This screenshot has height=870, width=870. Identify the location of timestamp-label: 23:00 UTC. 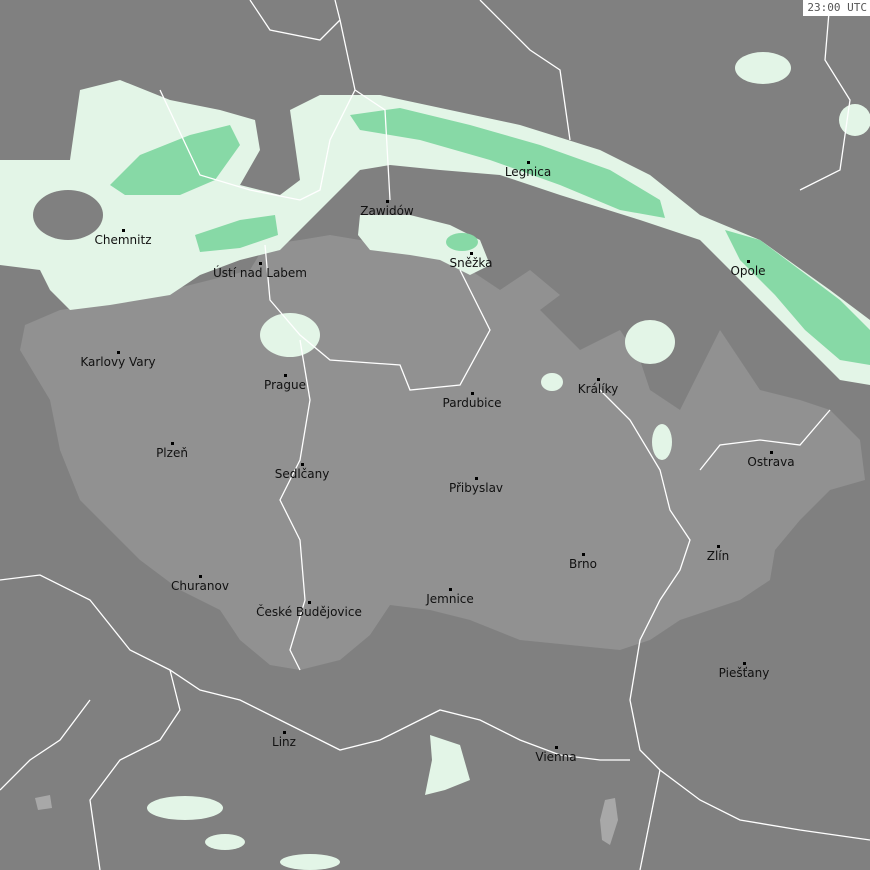
(836, 8).